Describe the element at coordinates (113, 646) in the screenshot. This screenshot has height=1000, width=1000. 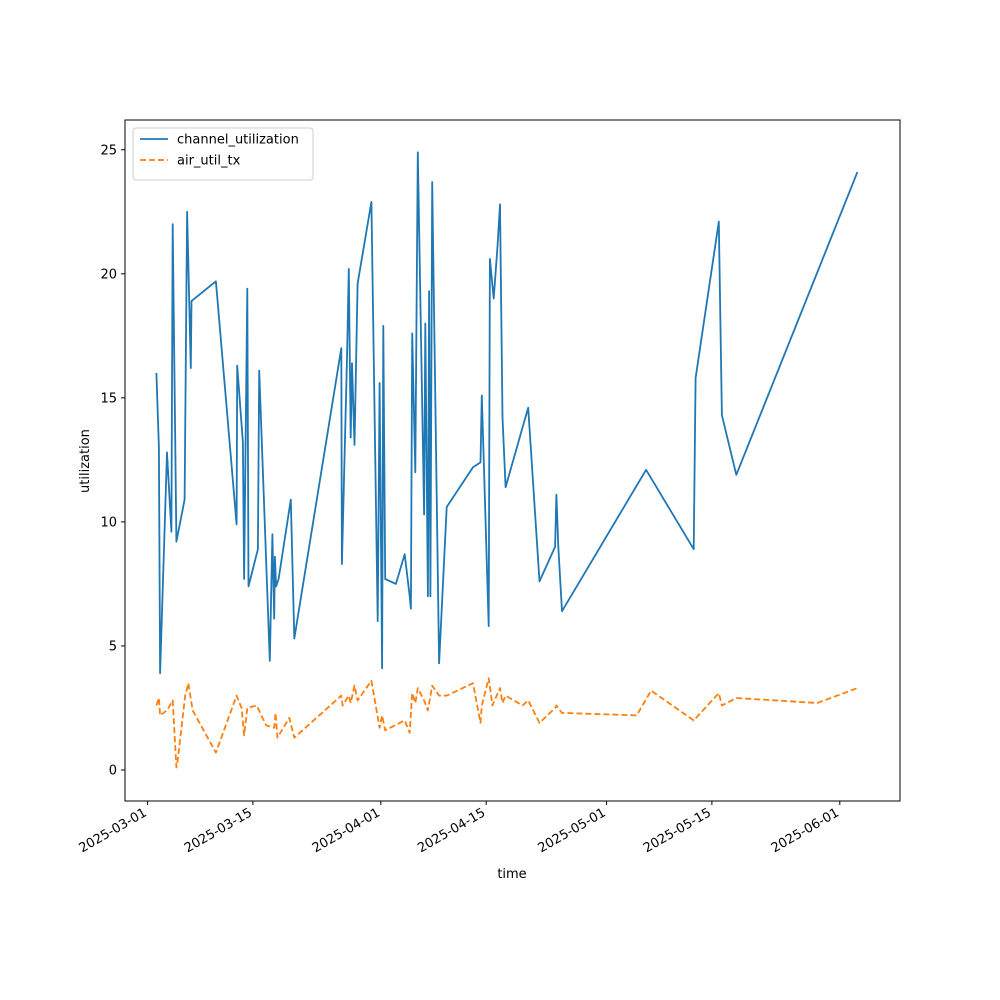
I see `y-tick-label: 5` at that location.